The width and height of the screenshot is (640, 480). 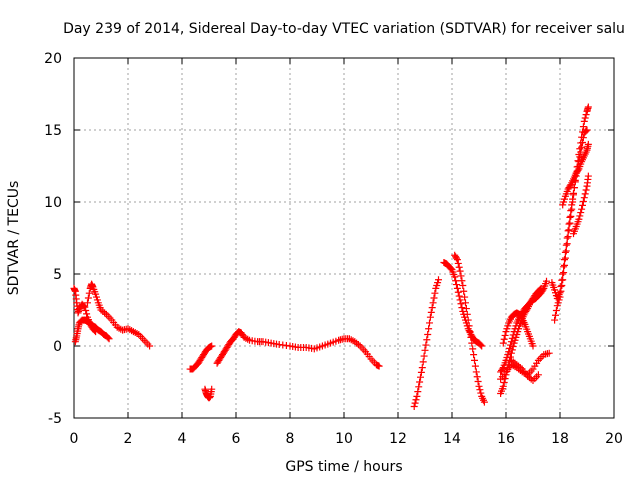 What do you see at coordinates (74, 439) in the screenshot?
I see `x-tick-label: 0` at bounding box center [74, 439].